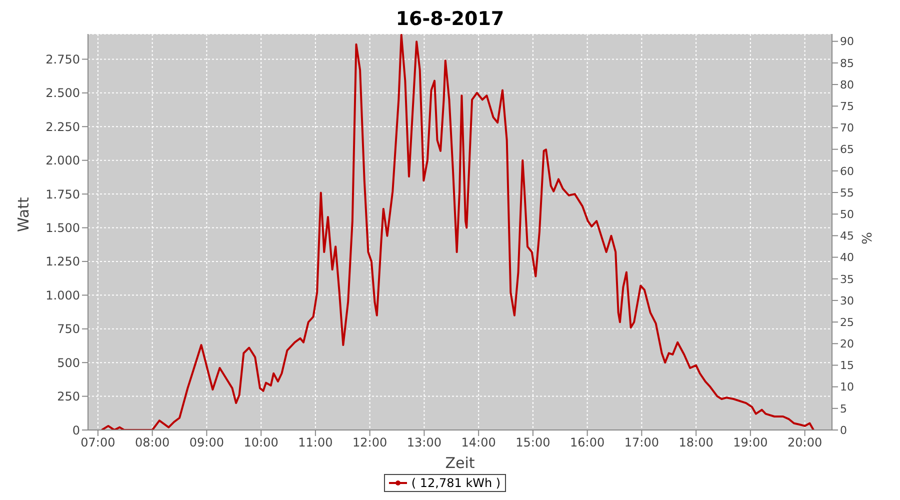 The width and height of the screenshot is (900, 500). I want to click on y-tick-label: 2.750, so click(63, 59).